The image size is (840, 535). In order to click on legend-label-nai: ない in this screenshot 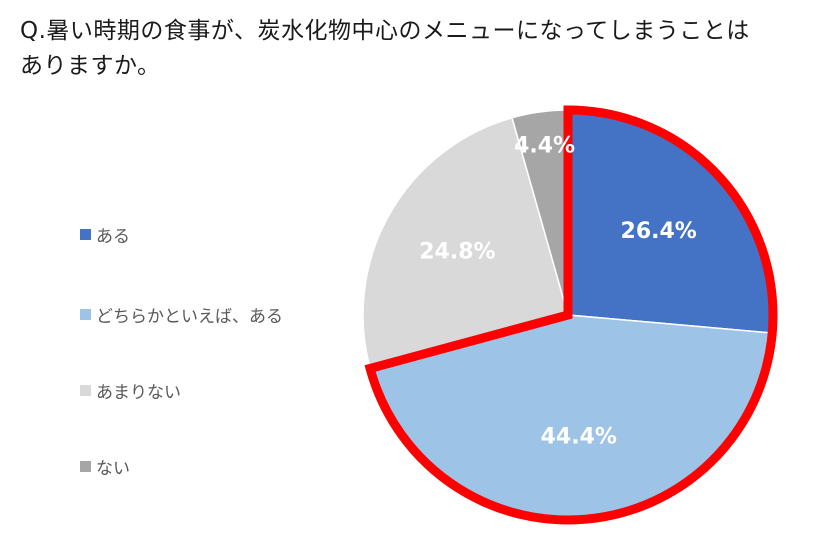, I will do `click(113, 468)`.